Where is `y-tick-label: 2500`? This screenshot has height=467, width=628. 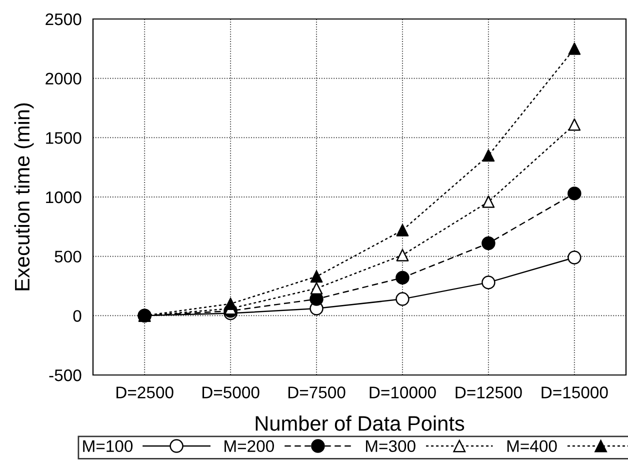
y-tick-label: 2500 is located at coordinates (64, 19).